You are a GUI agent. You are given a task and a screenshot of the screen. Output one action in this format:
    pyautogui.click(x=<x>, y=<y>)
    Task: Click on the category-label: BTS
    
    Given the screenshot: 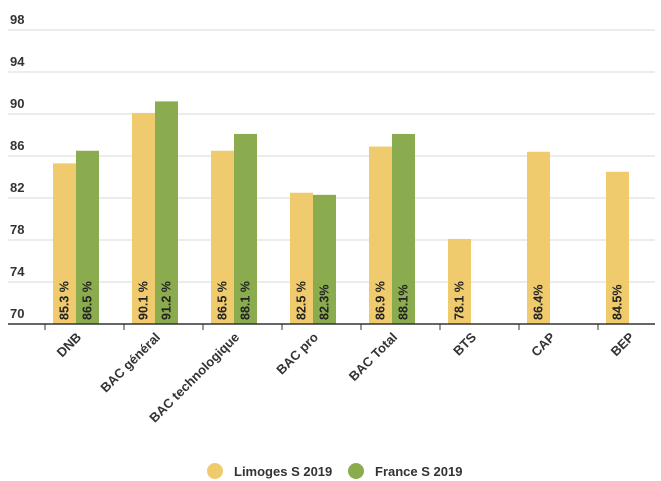 What is the action you would take?
    pyautogui.click(x=464, y=343)
    